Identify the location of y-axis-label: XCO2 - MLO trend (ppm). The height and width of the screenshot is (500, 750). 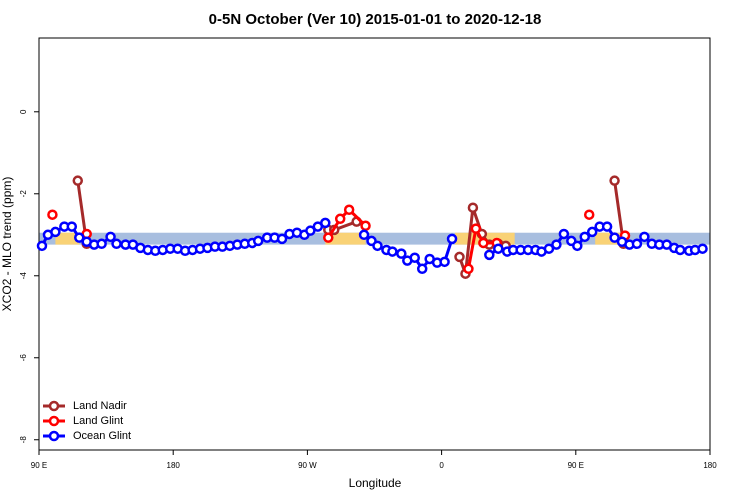
(7, 244).